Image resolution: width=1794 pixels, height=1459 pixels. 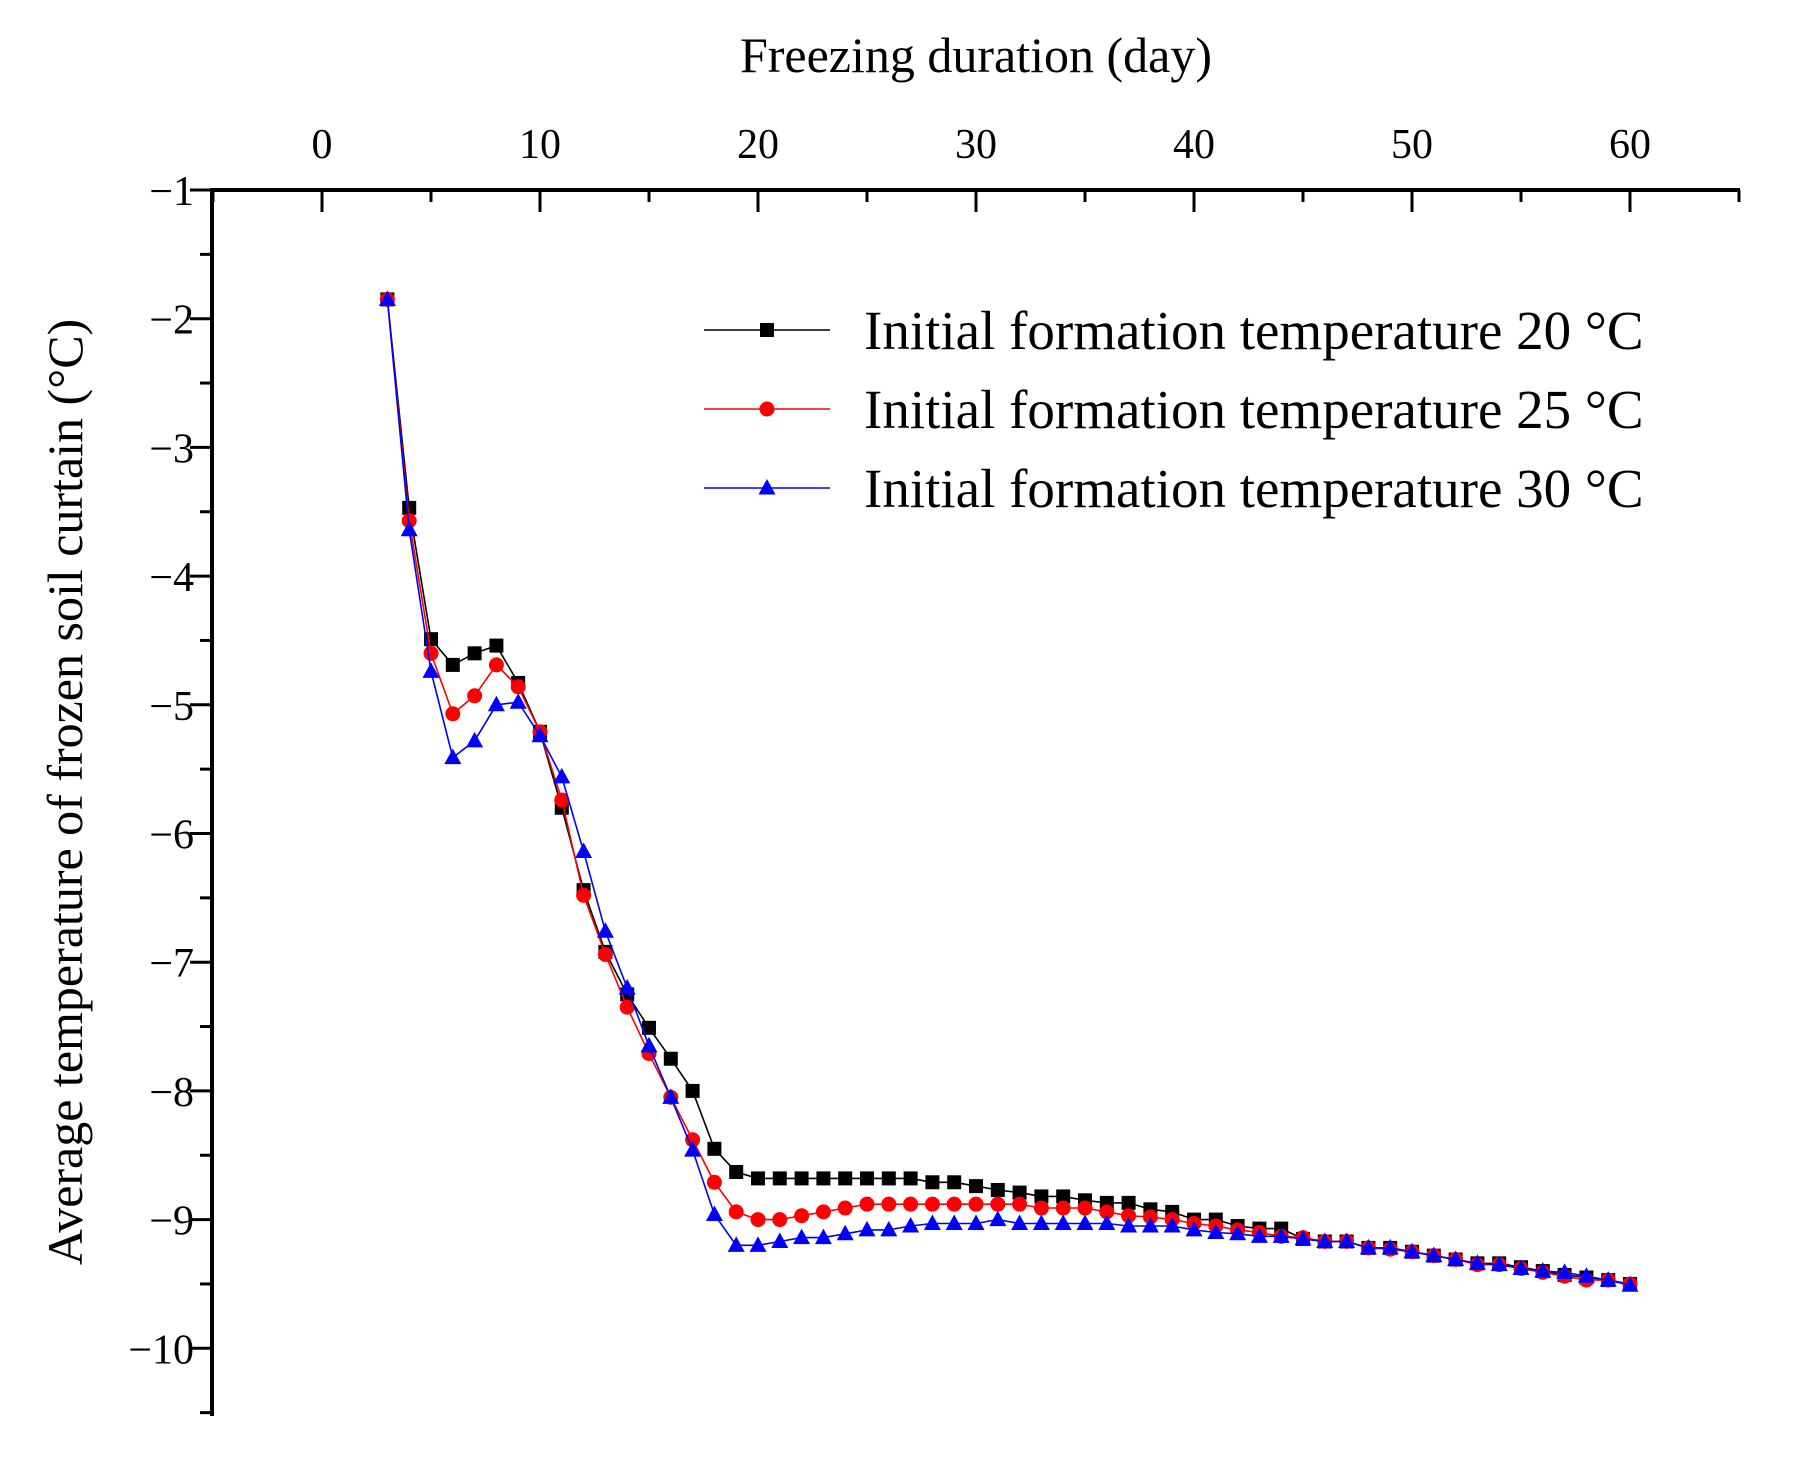 I want to click on y-tick-label: −5, so click(x=171, y=707).